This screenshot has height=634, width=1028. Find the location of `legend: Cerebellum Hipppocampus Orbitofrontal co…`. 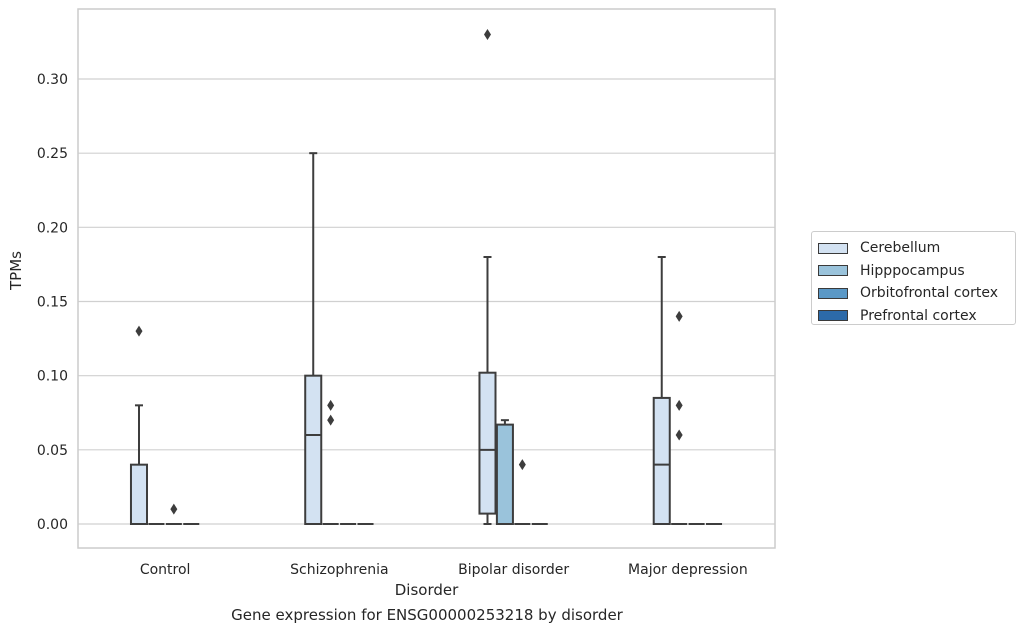

legend: Cerebellum Hipppocampus Orbitofrontal co… is located at coordinates (913, 278).